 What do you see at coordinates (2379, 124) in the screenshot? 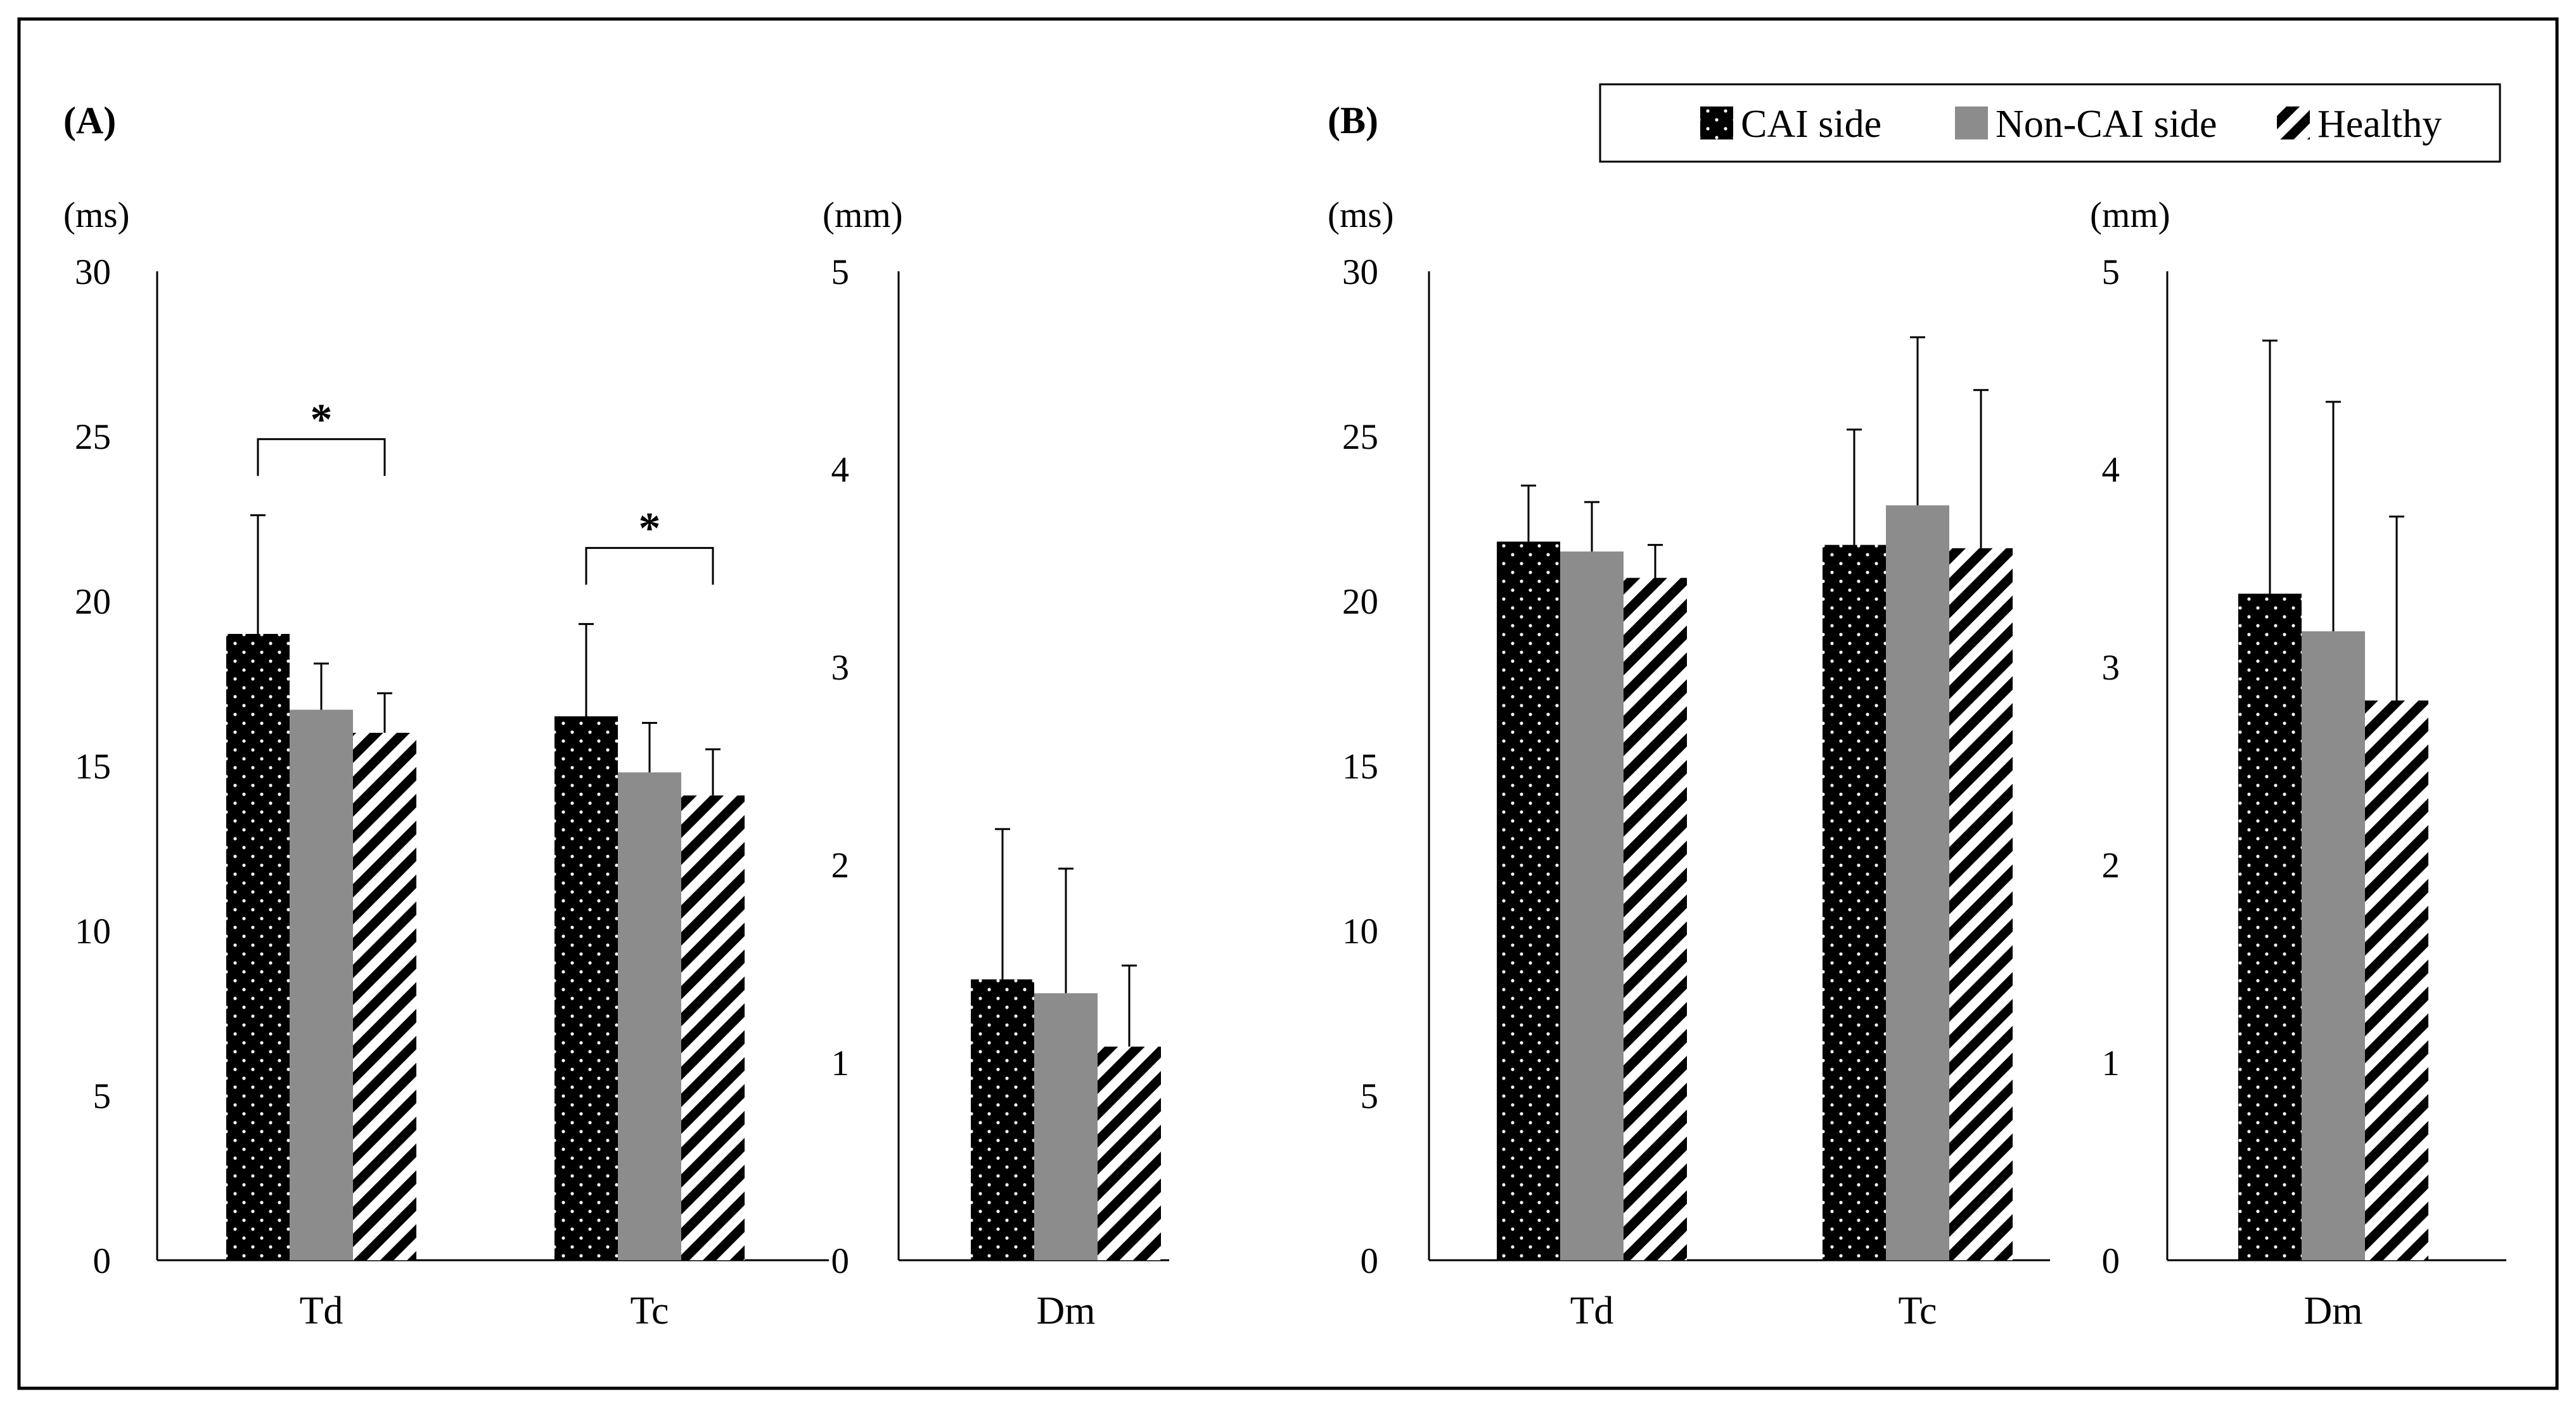
I see `legend-label-healthy: Healthy` at bounding box center [2379, 124].